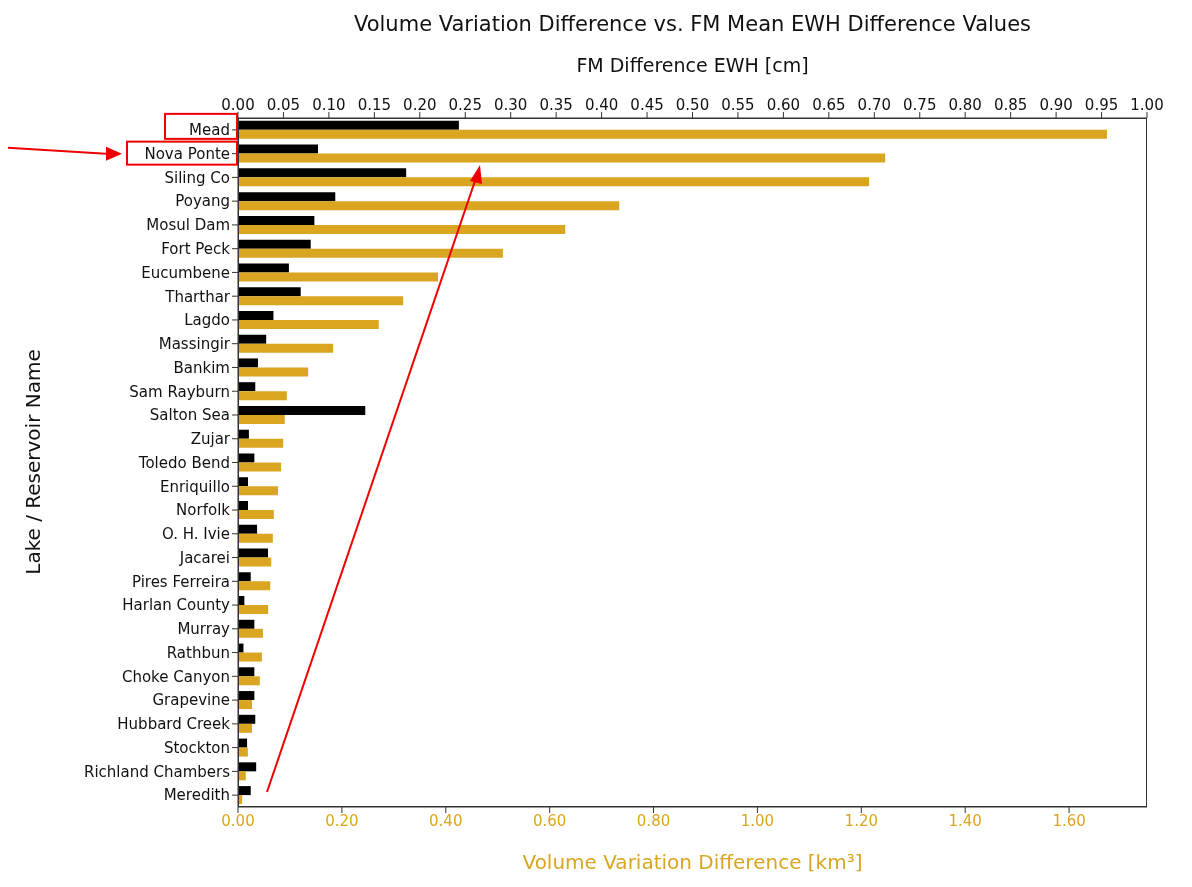  What do you see at coordinates (420, 105) in the screenshot?
I see `x2-tick-label: 0.20` at bounding box center [420, 105].